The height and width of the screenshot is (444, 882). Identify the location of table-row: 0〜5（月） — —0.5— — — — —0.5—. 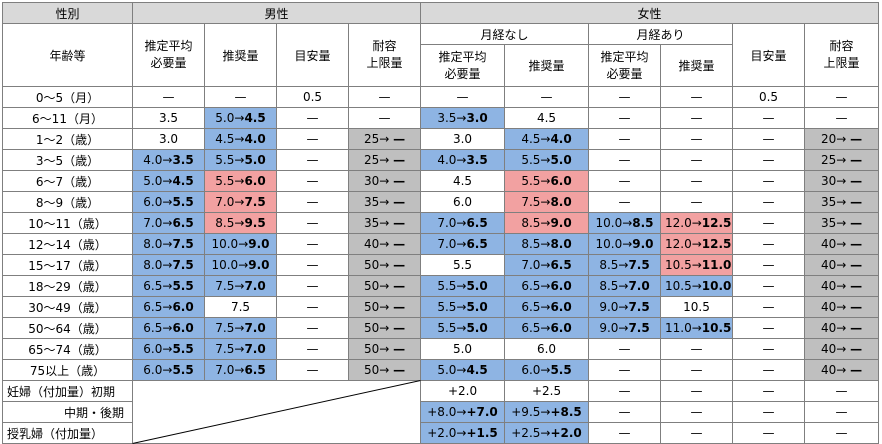
(441, 97).